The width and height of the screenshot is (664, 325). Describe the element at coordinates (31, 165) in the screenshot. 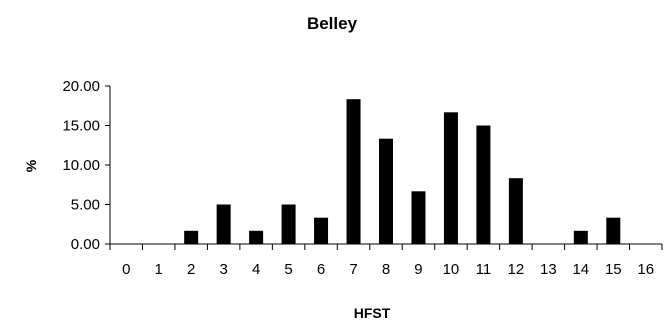

I see `y-axis-label: %` at that location.